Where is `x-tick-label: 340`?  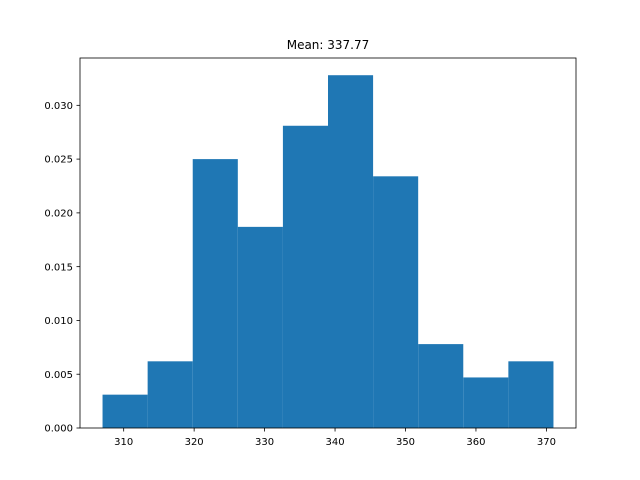
x-tick-label: 340 is located at coordinates (334, 442).